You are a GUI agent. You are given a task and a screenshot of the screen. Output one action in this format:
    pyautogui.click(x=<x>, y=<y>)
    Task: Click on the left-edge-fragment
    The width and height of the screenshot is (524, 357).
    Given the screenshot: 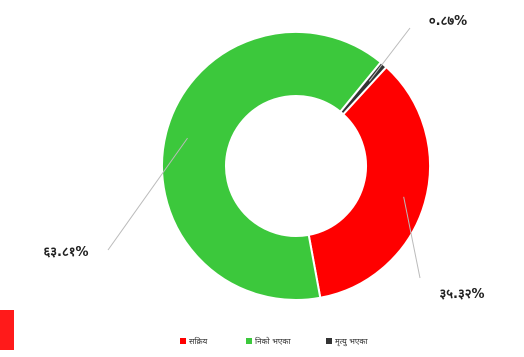 What is the action you would take?
    pyautogui.click(x=7, y=330)
    